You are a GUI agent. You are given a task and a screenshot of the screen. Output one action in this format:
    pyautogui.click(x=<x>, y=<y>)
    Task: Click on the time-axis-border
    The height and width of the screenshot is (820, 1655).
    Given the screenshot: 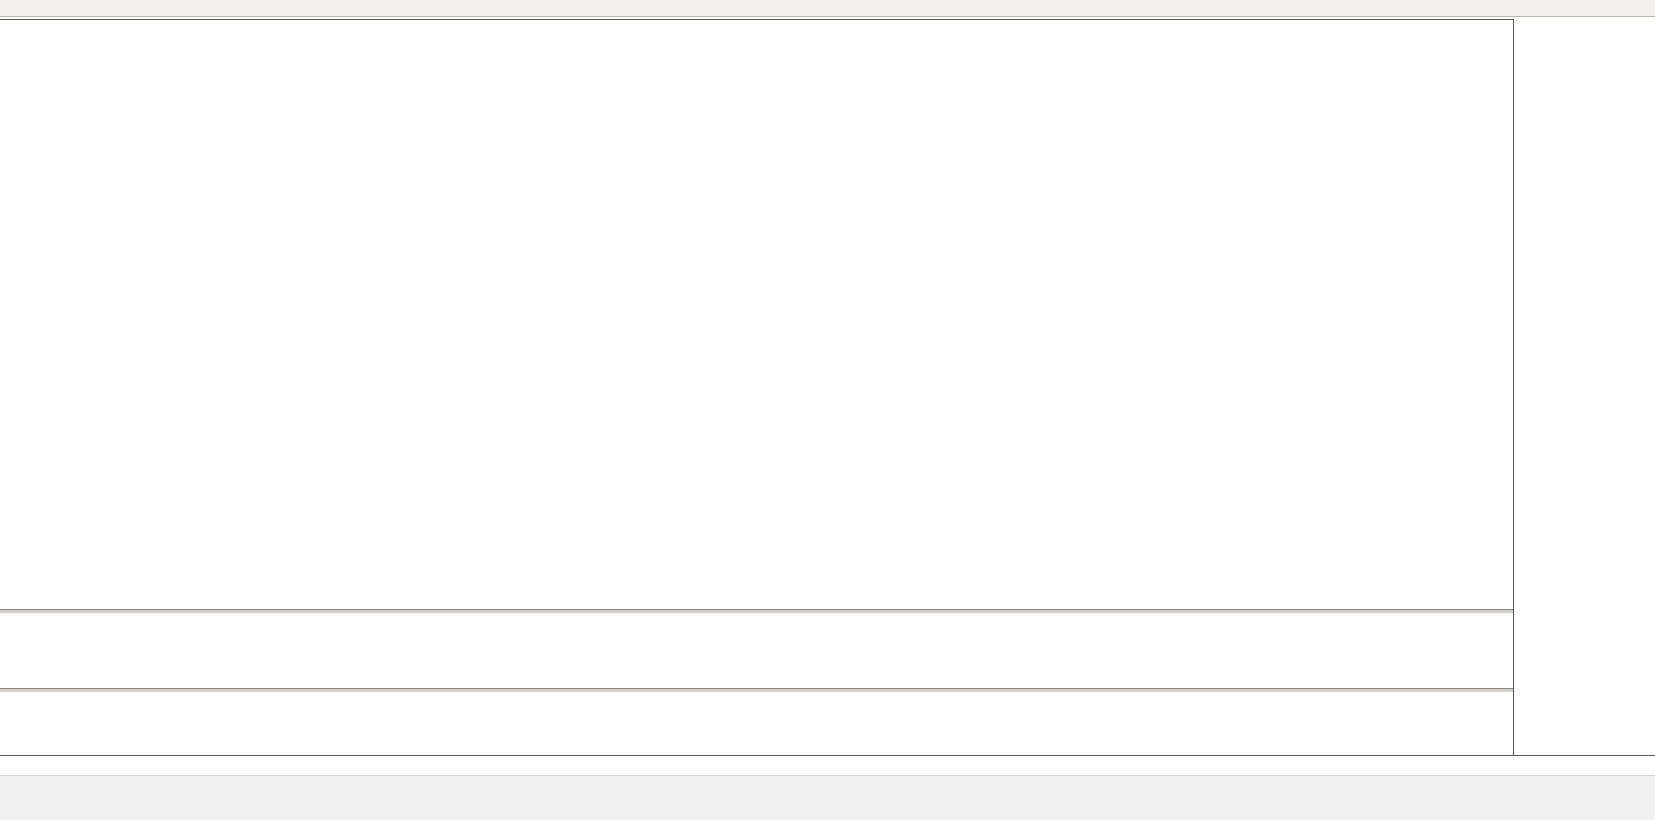 What is the action you would take?
    pyautogui.click(x=827, y=755)
    